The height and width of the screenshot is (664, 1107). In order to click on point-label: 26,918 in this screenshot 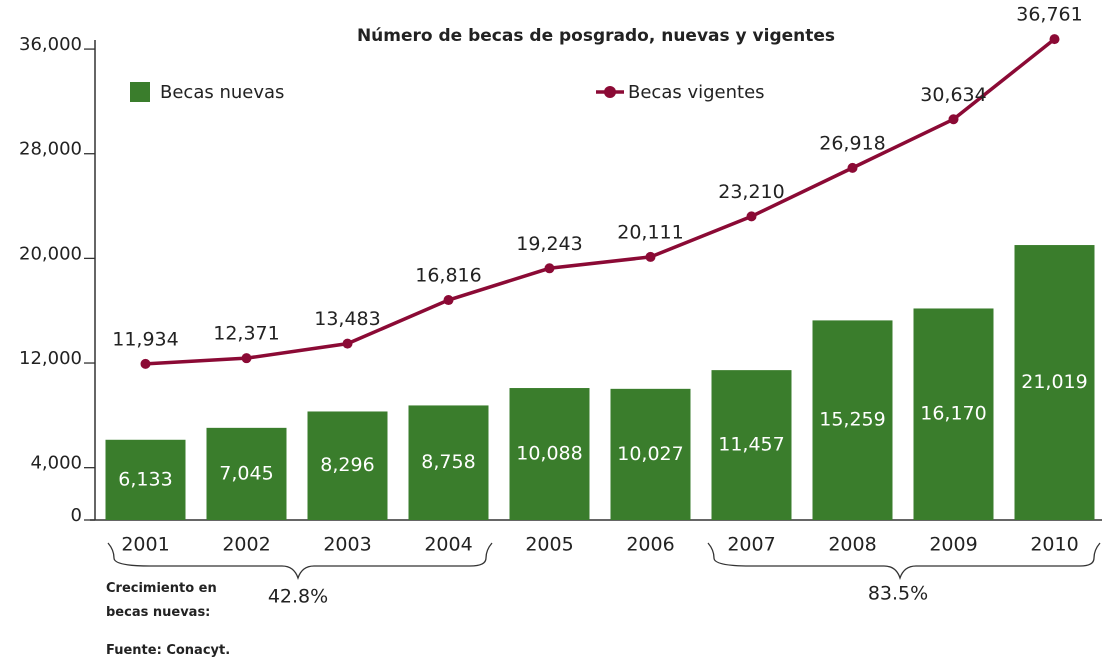, I will do `click(852, 143)`.